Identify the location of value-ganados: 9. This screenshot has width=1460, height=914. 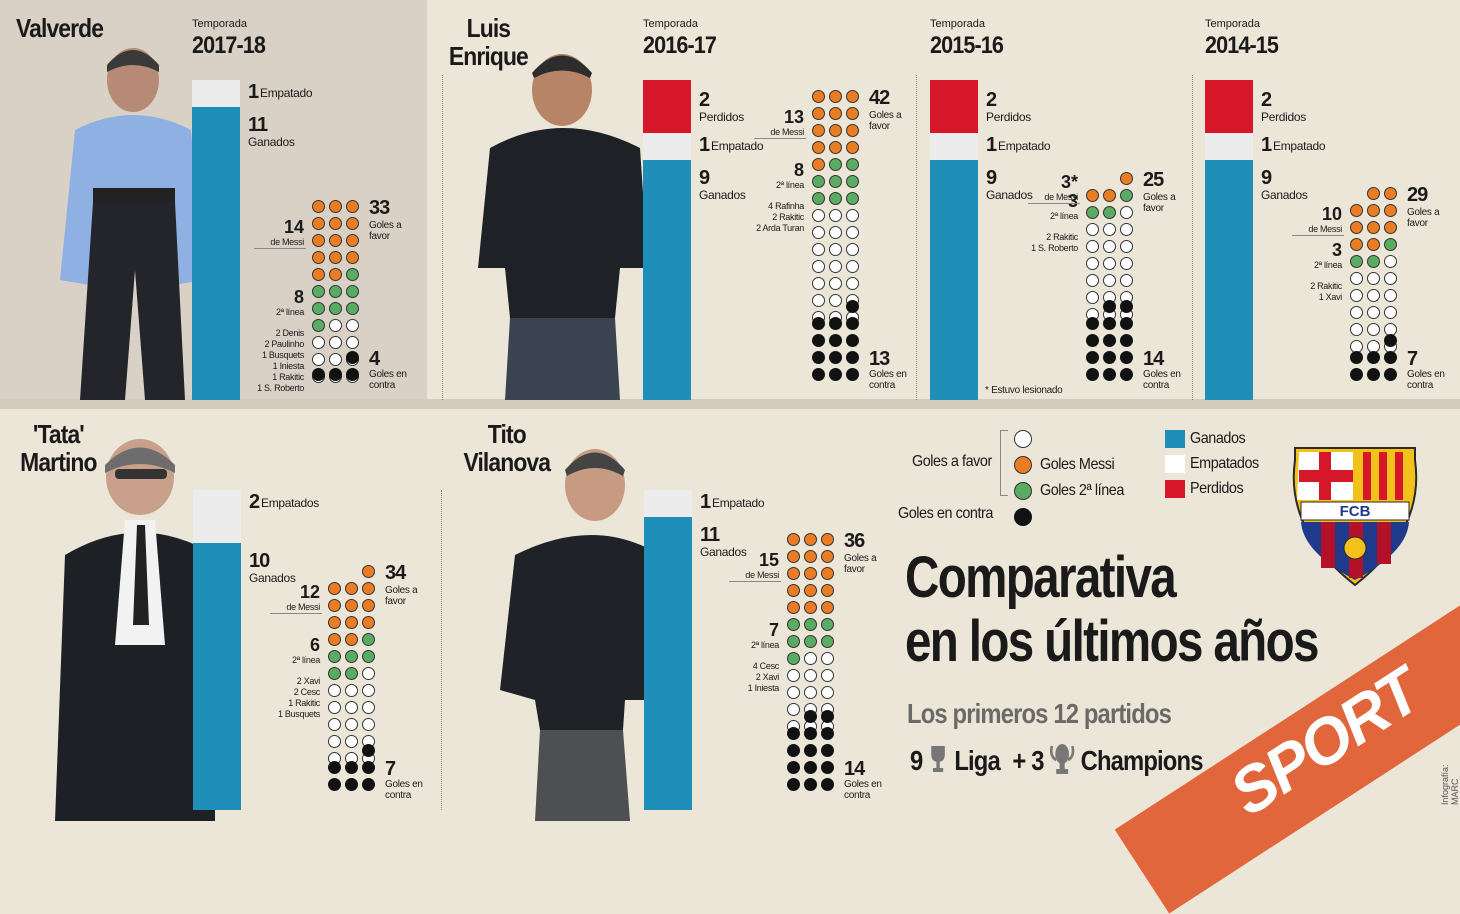
(704, 178).